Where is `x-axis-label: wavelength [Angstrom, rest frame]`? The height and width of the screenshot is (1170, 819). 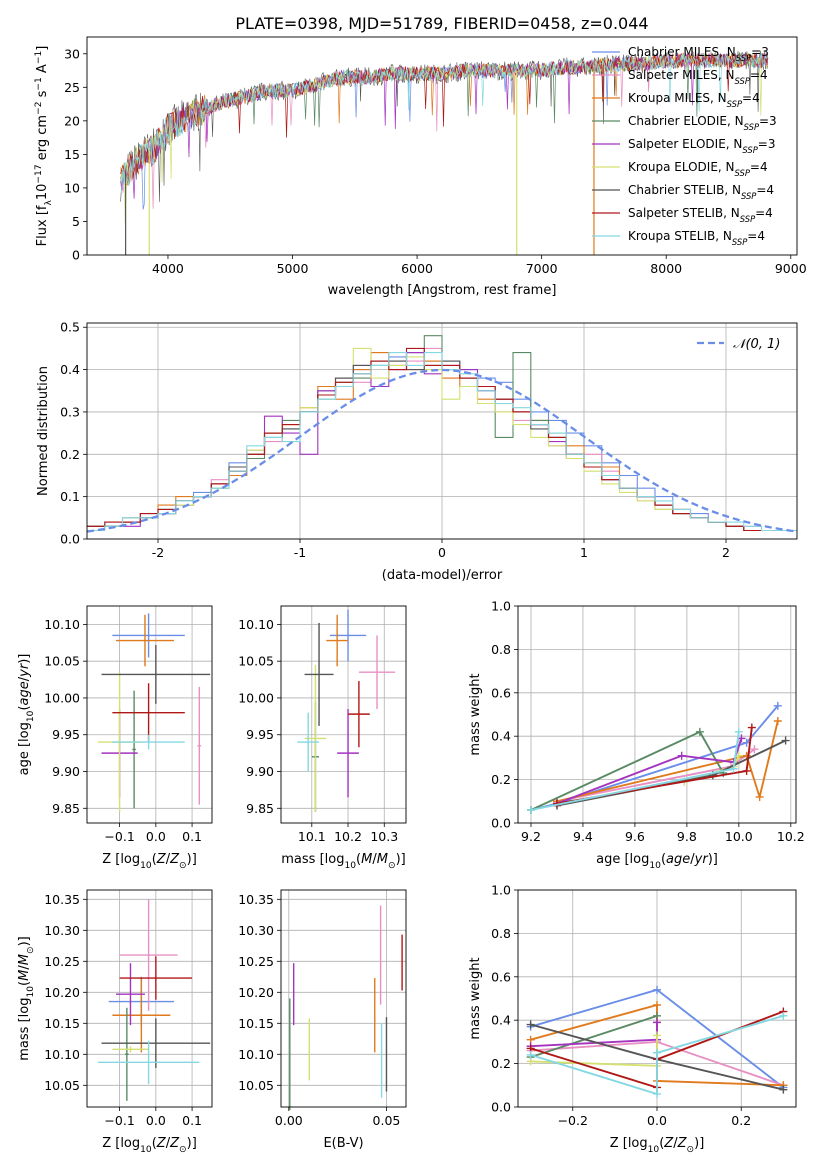
x-axis-label: wavelength [Angstrom, rest frame] is located at coordinates (442, 290).